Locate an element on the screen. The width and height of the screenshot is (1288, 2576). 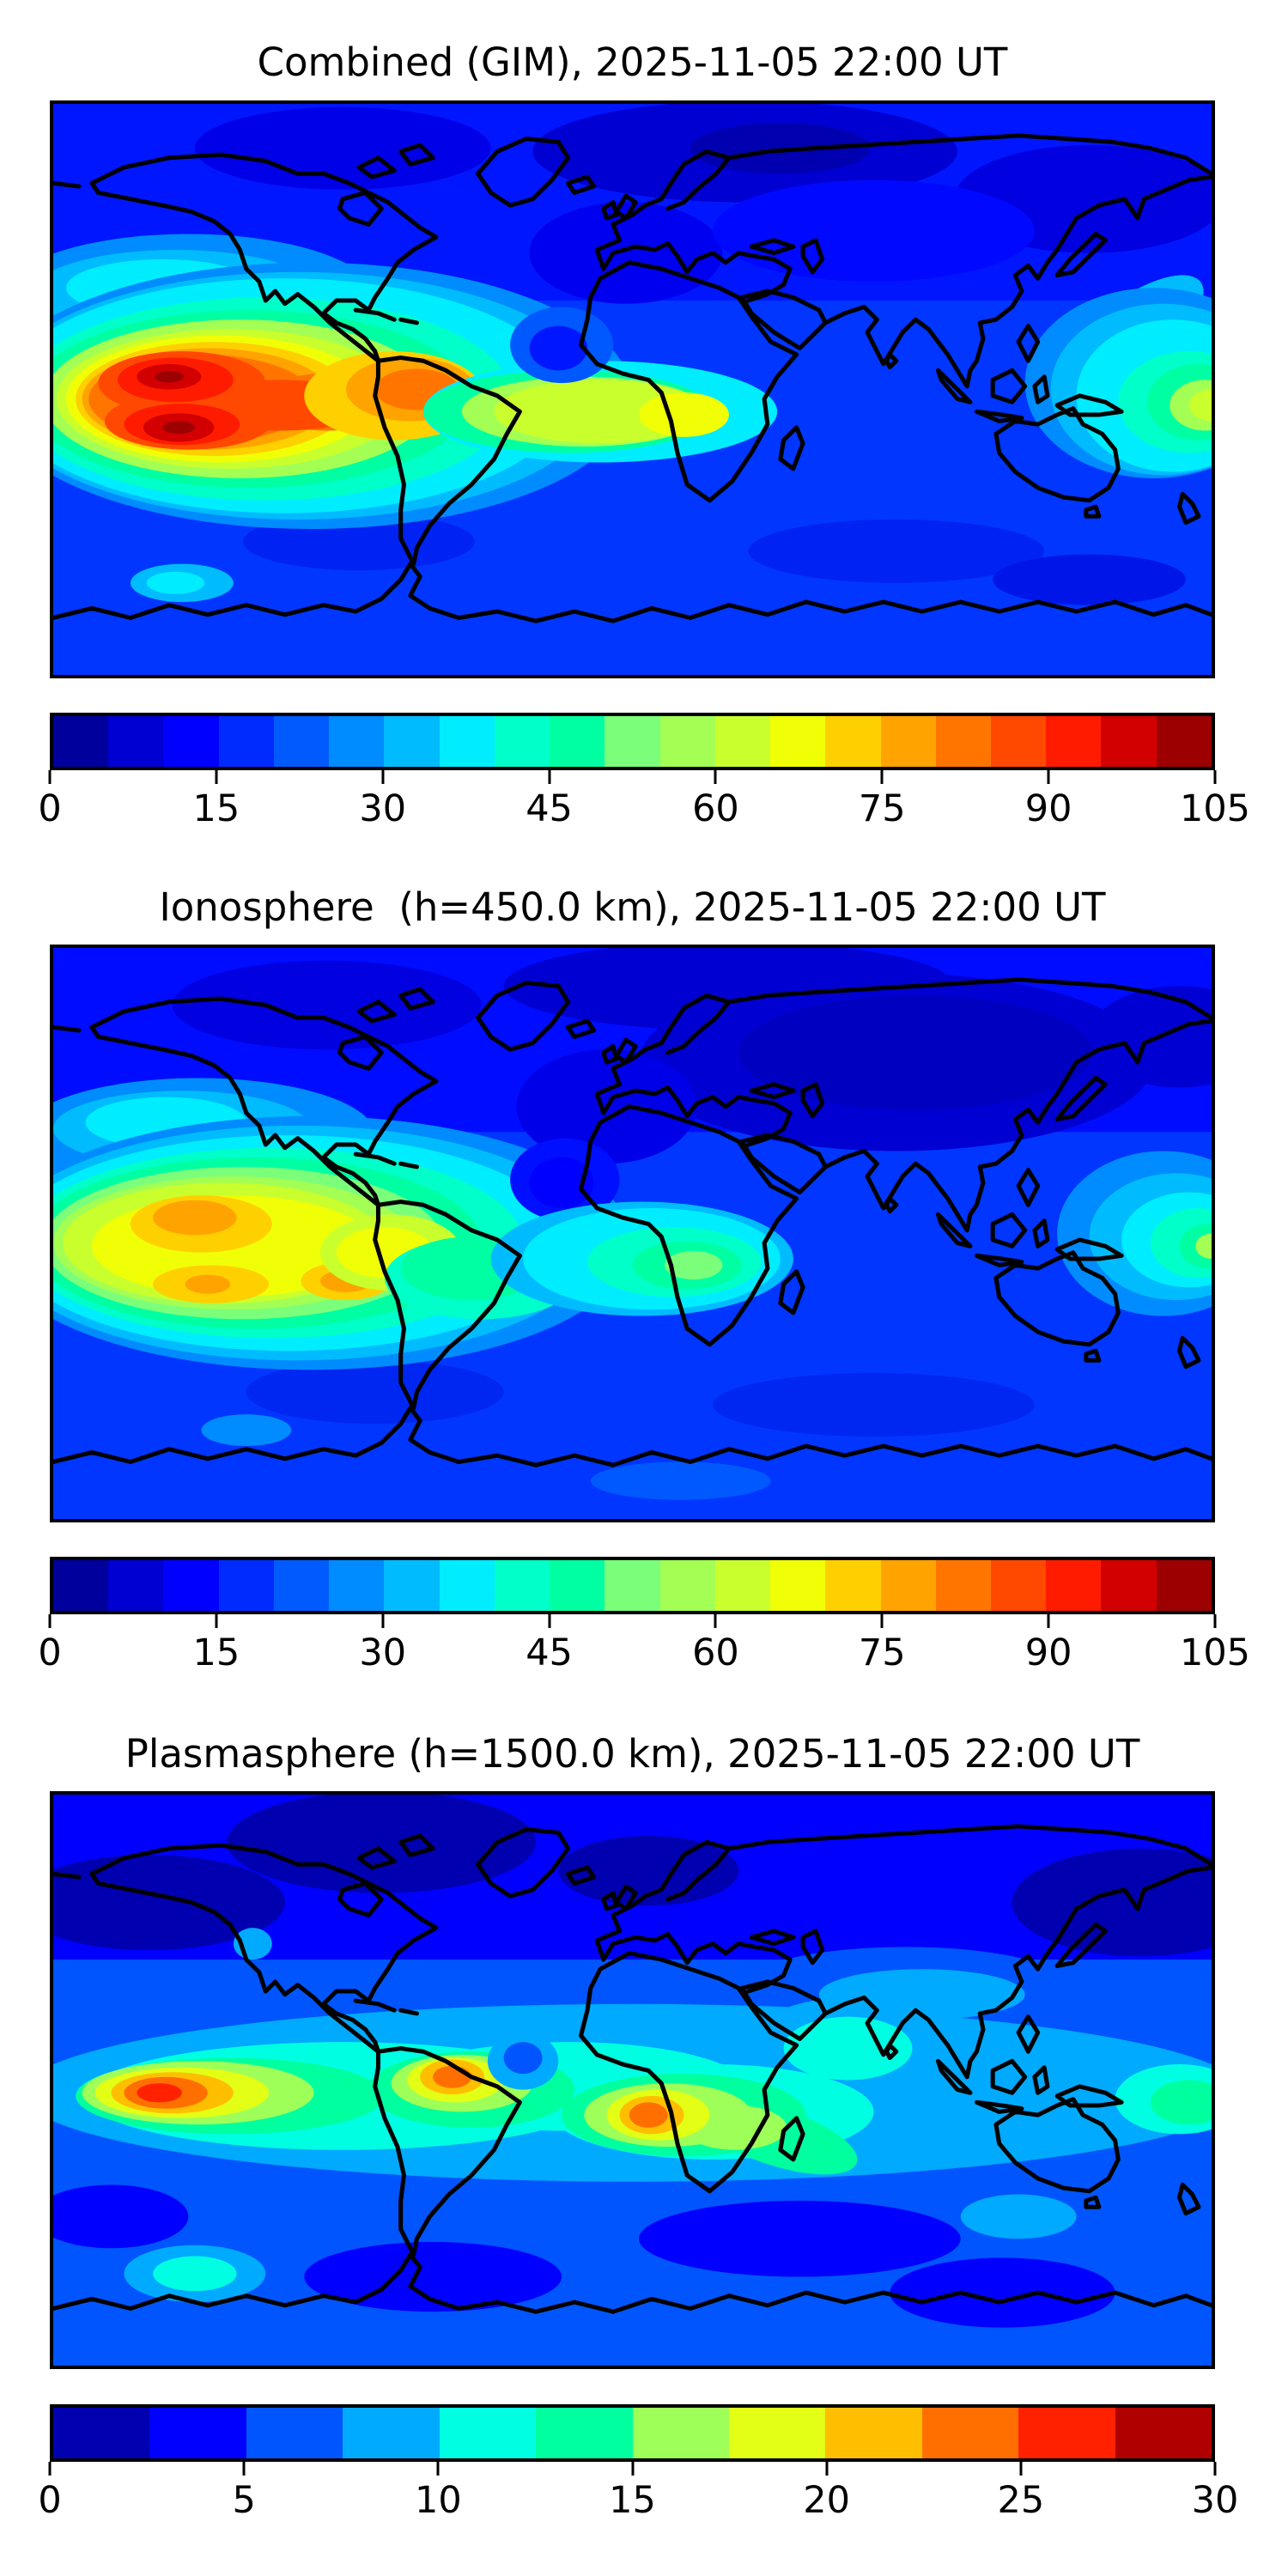
colorbar-ionosphere is located at coordinates (632, 1586).